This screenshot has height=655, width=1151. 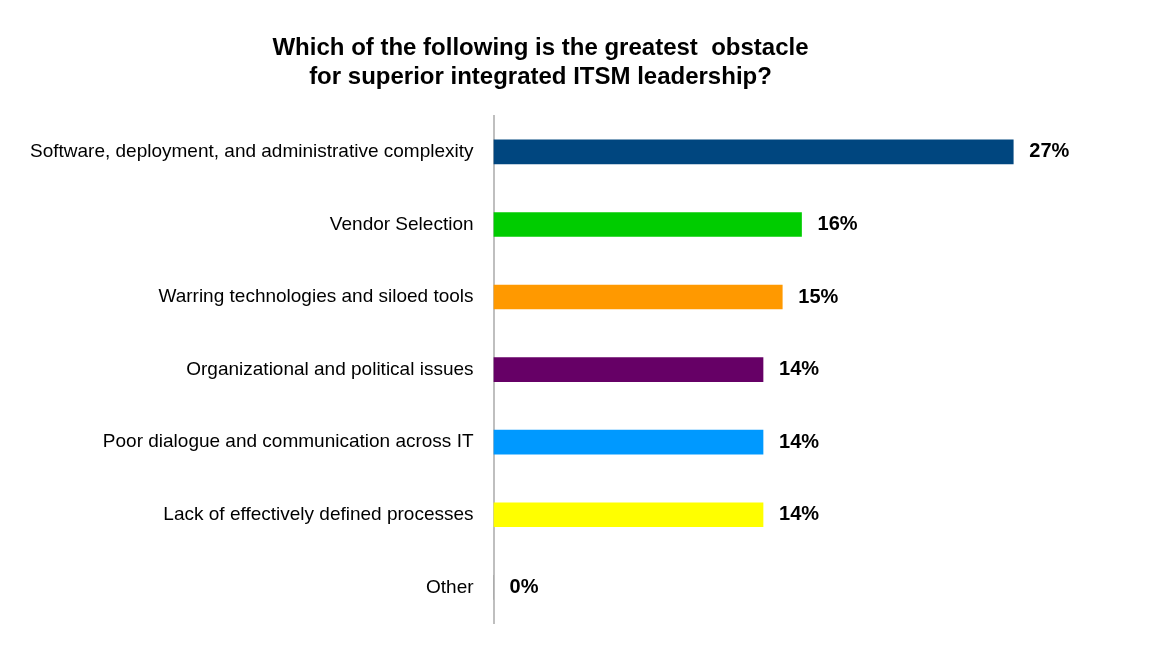 What do you see at coordinates (818, 295) in the screenshot?
I see `data-label: 15%` at bounding box center [818, 295].